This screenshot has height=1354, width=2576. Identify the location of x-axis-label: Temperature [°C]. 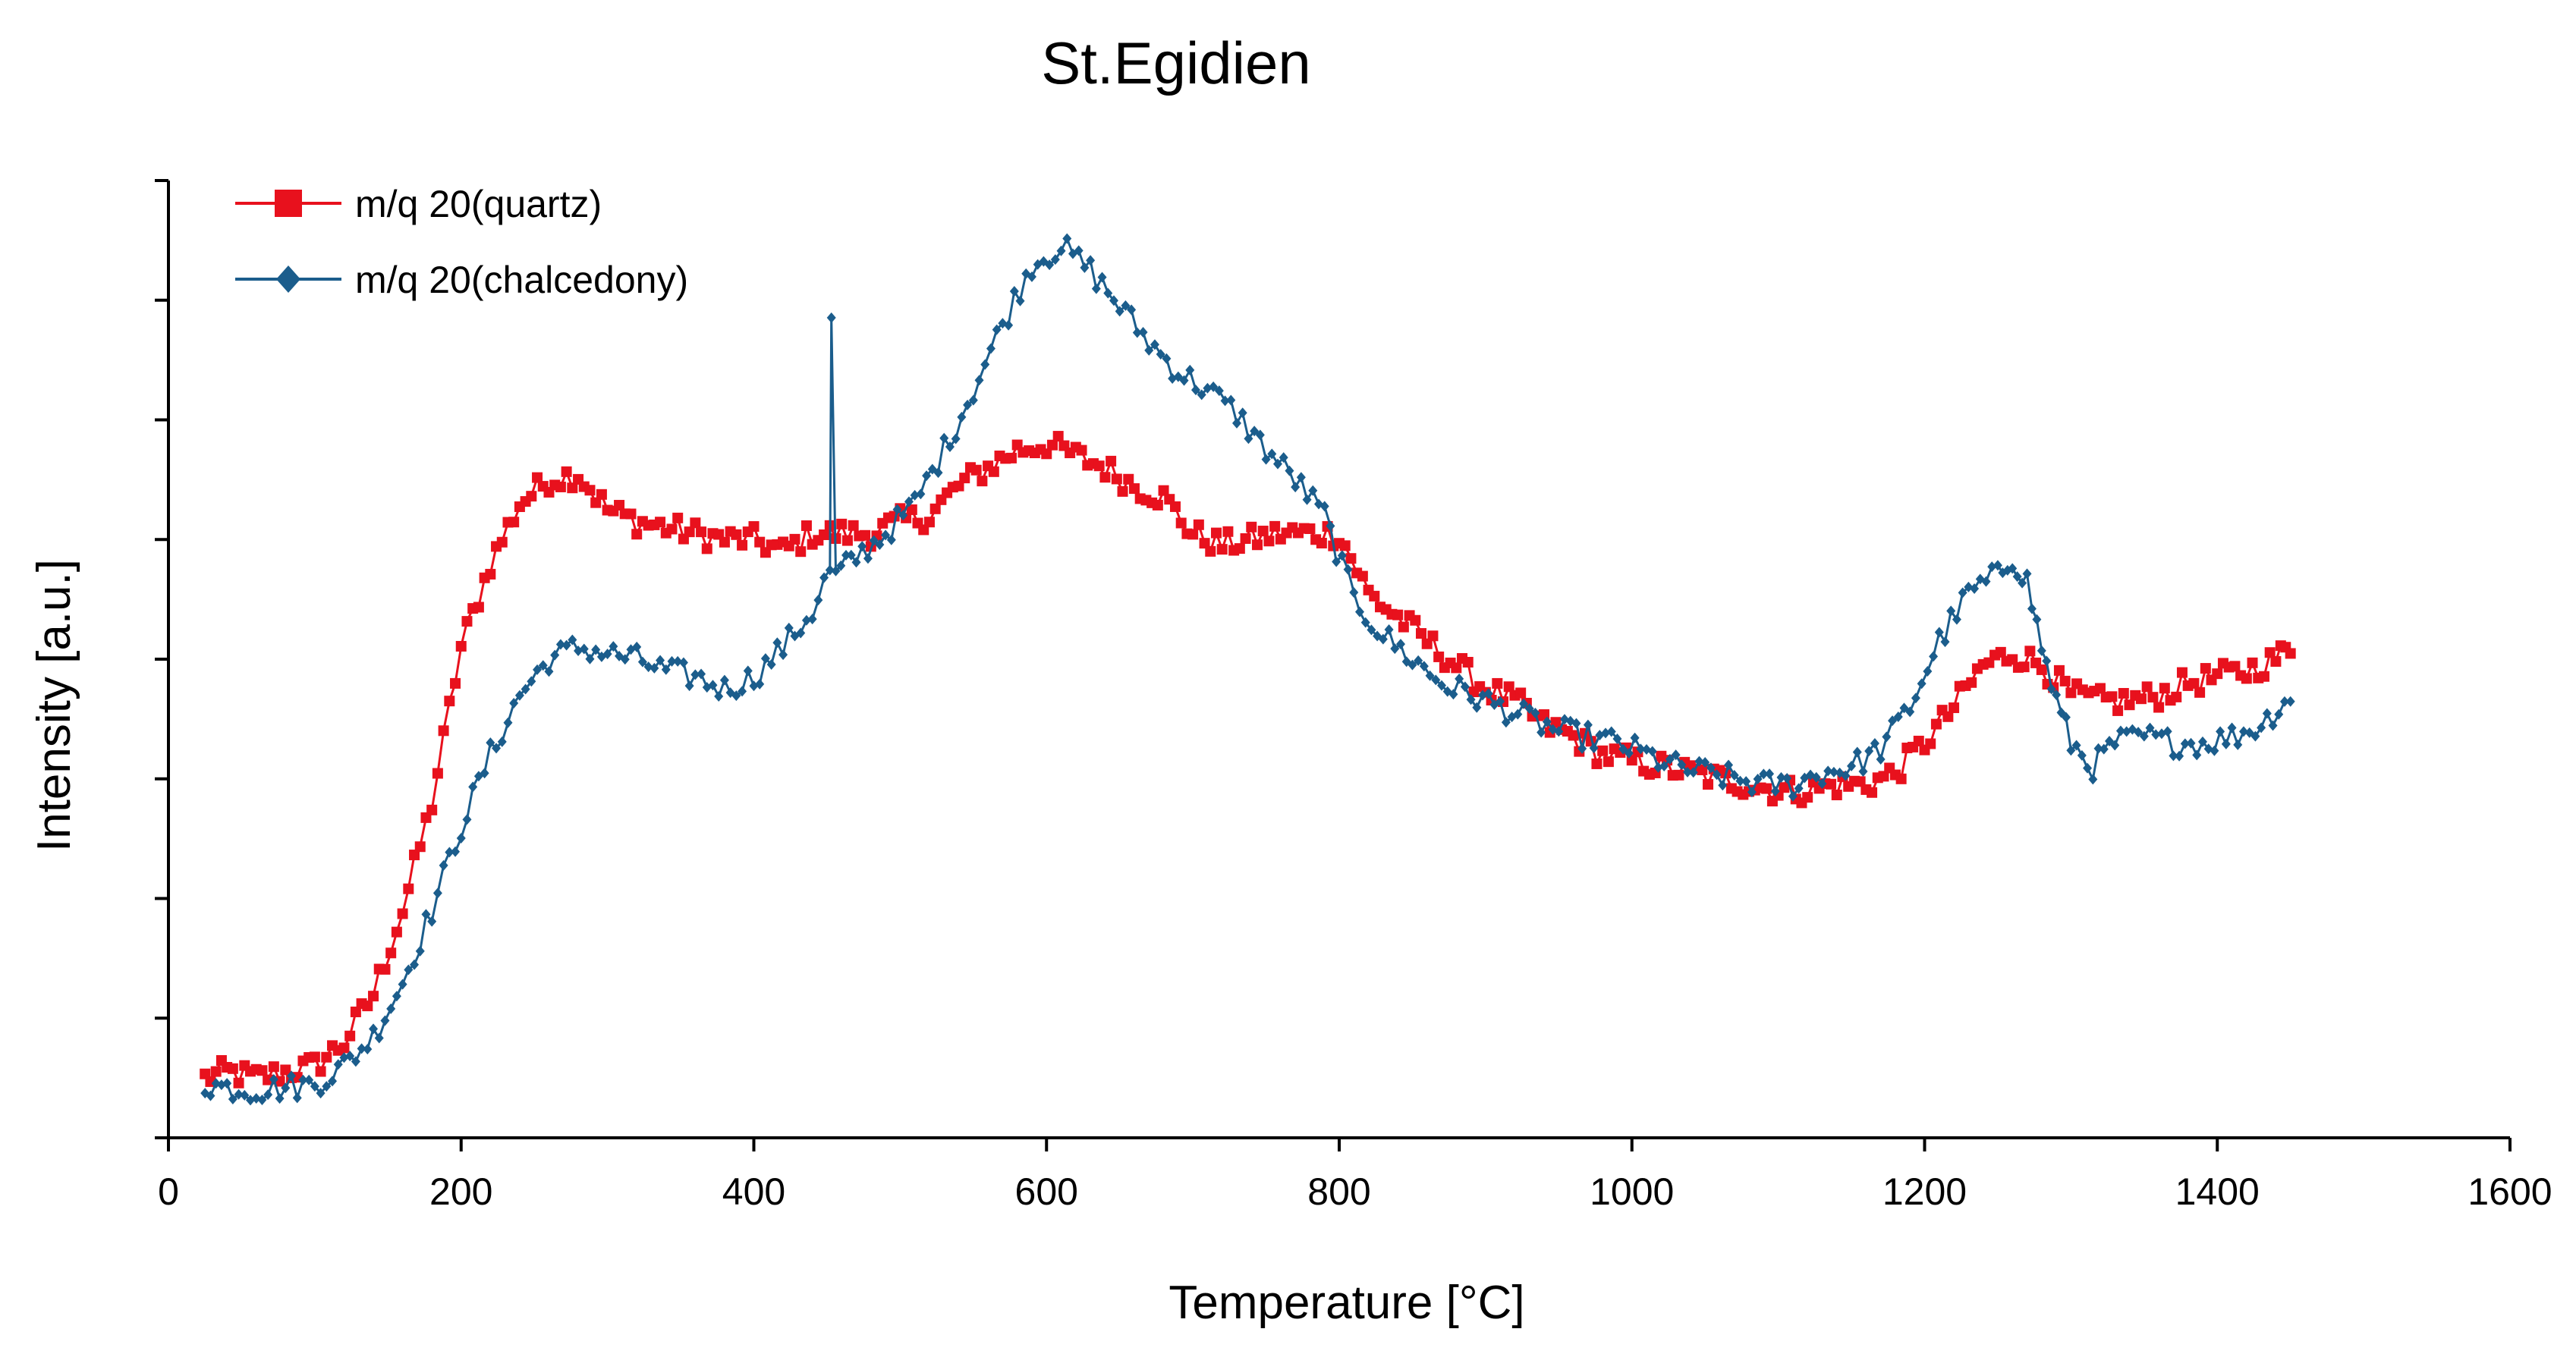
(1346, 1303).